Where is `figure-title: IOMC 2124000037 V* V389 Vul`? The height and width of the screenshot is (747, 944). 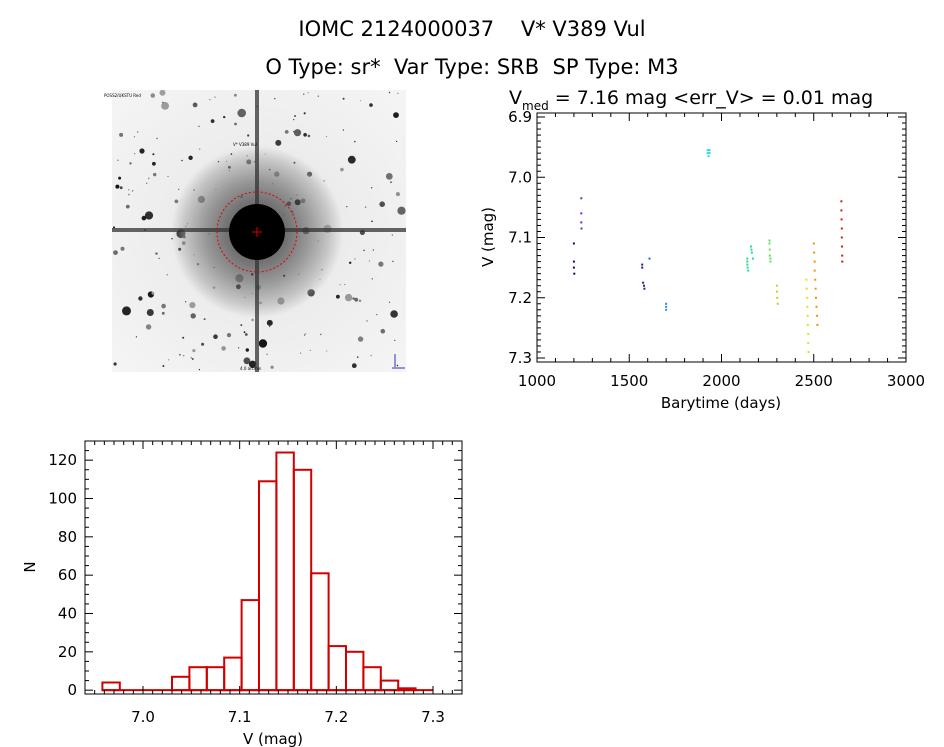 figure-title: IOMC 2124000037 V* V389 Vul is located at coordinates (472, 29).